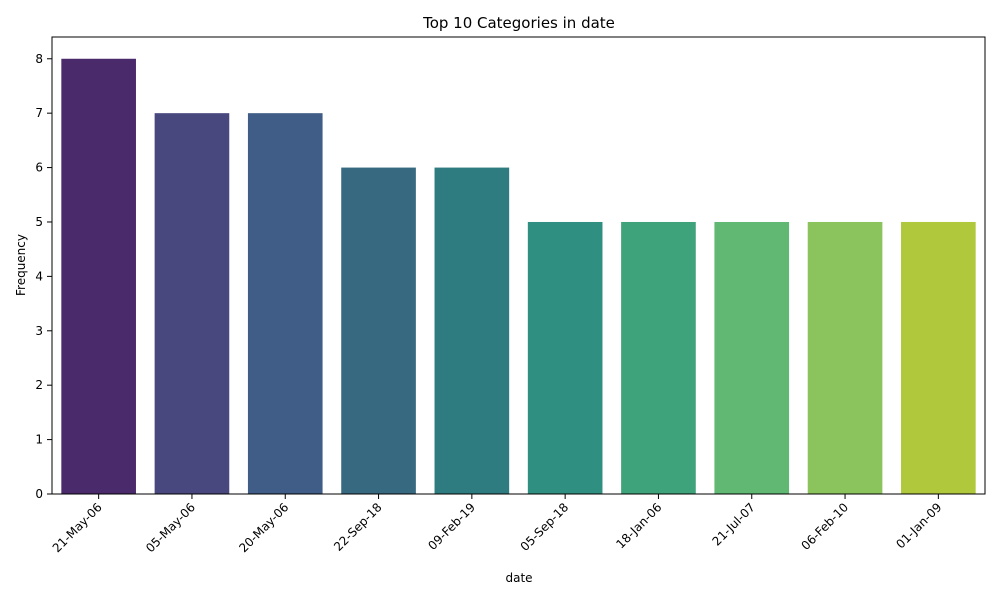 The height and width of the screenshot is (600, 1000). I want to click on x-tick-label: 05-Sep-18, so click(545, 527).